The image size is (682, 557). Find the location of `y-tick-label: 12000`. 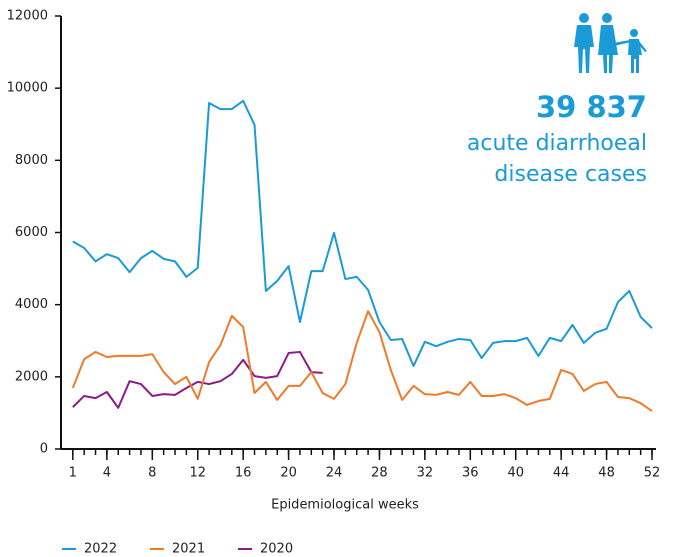

y-tick-label: 12000 is located at coordinates (27, 16).